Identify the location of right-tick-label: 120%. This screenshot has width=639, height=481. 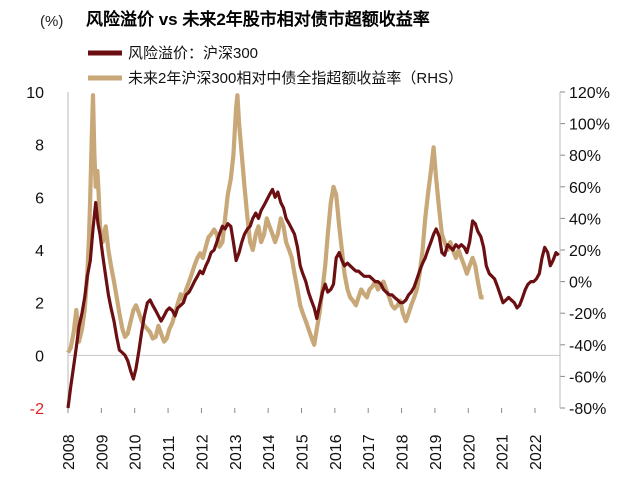
(589, 93).